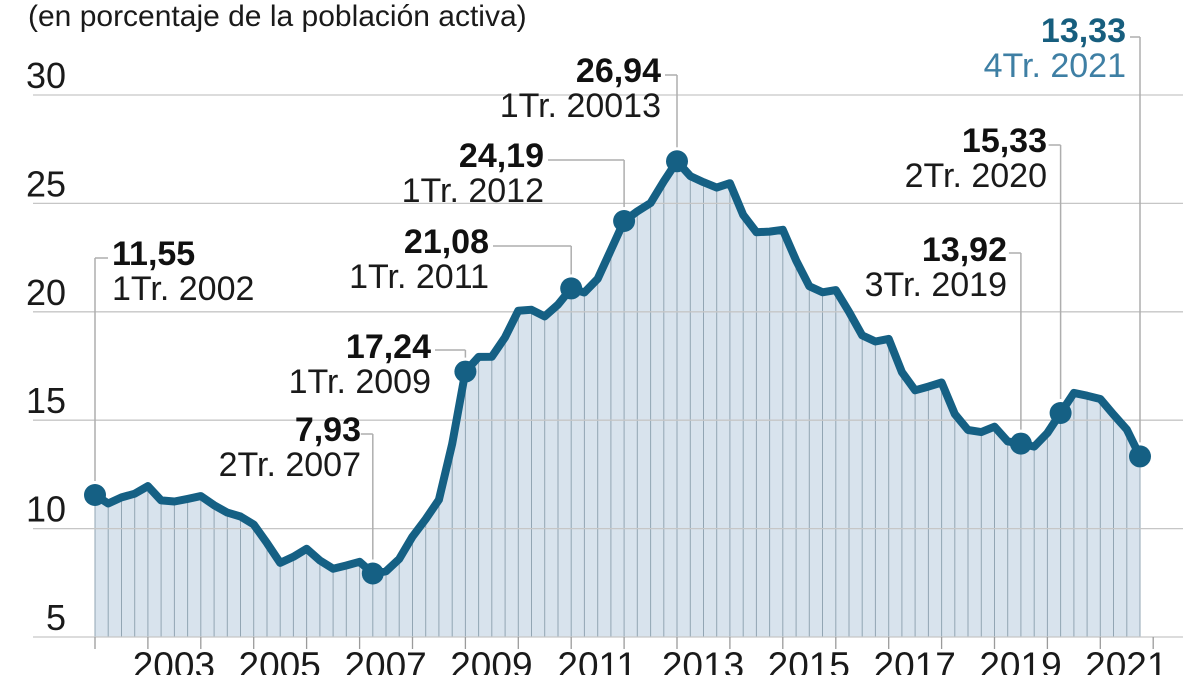 The image size is (1199, 675). What do you see at coordinates (915, 660) in the screenshot?
I see `x-tick-label: 2017` at bounding box center [915, 660].